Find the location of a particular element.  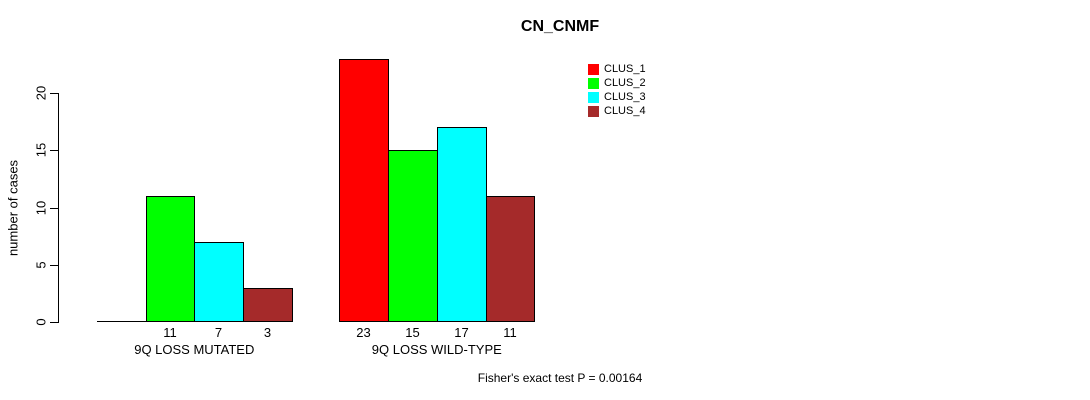

legend-item: CLUS_4 is located at coordinates (617, 111).